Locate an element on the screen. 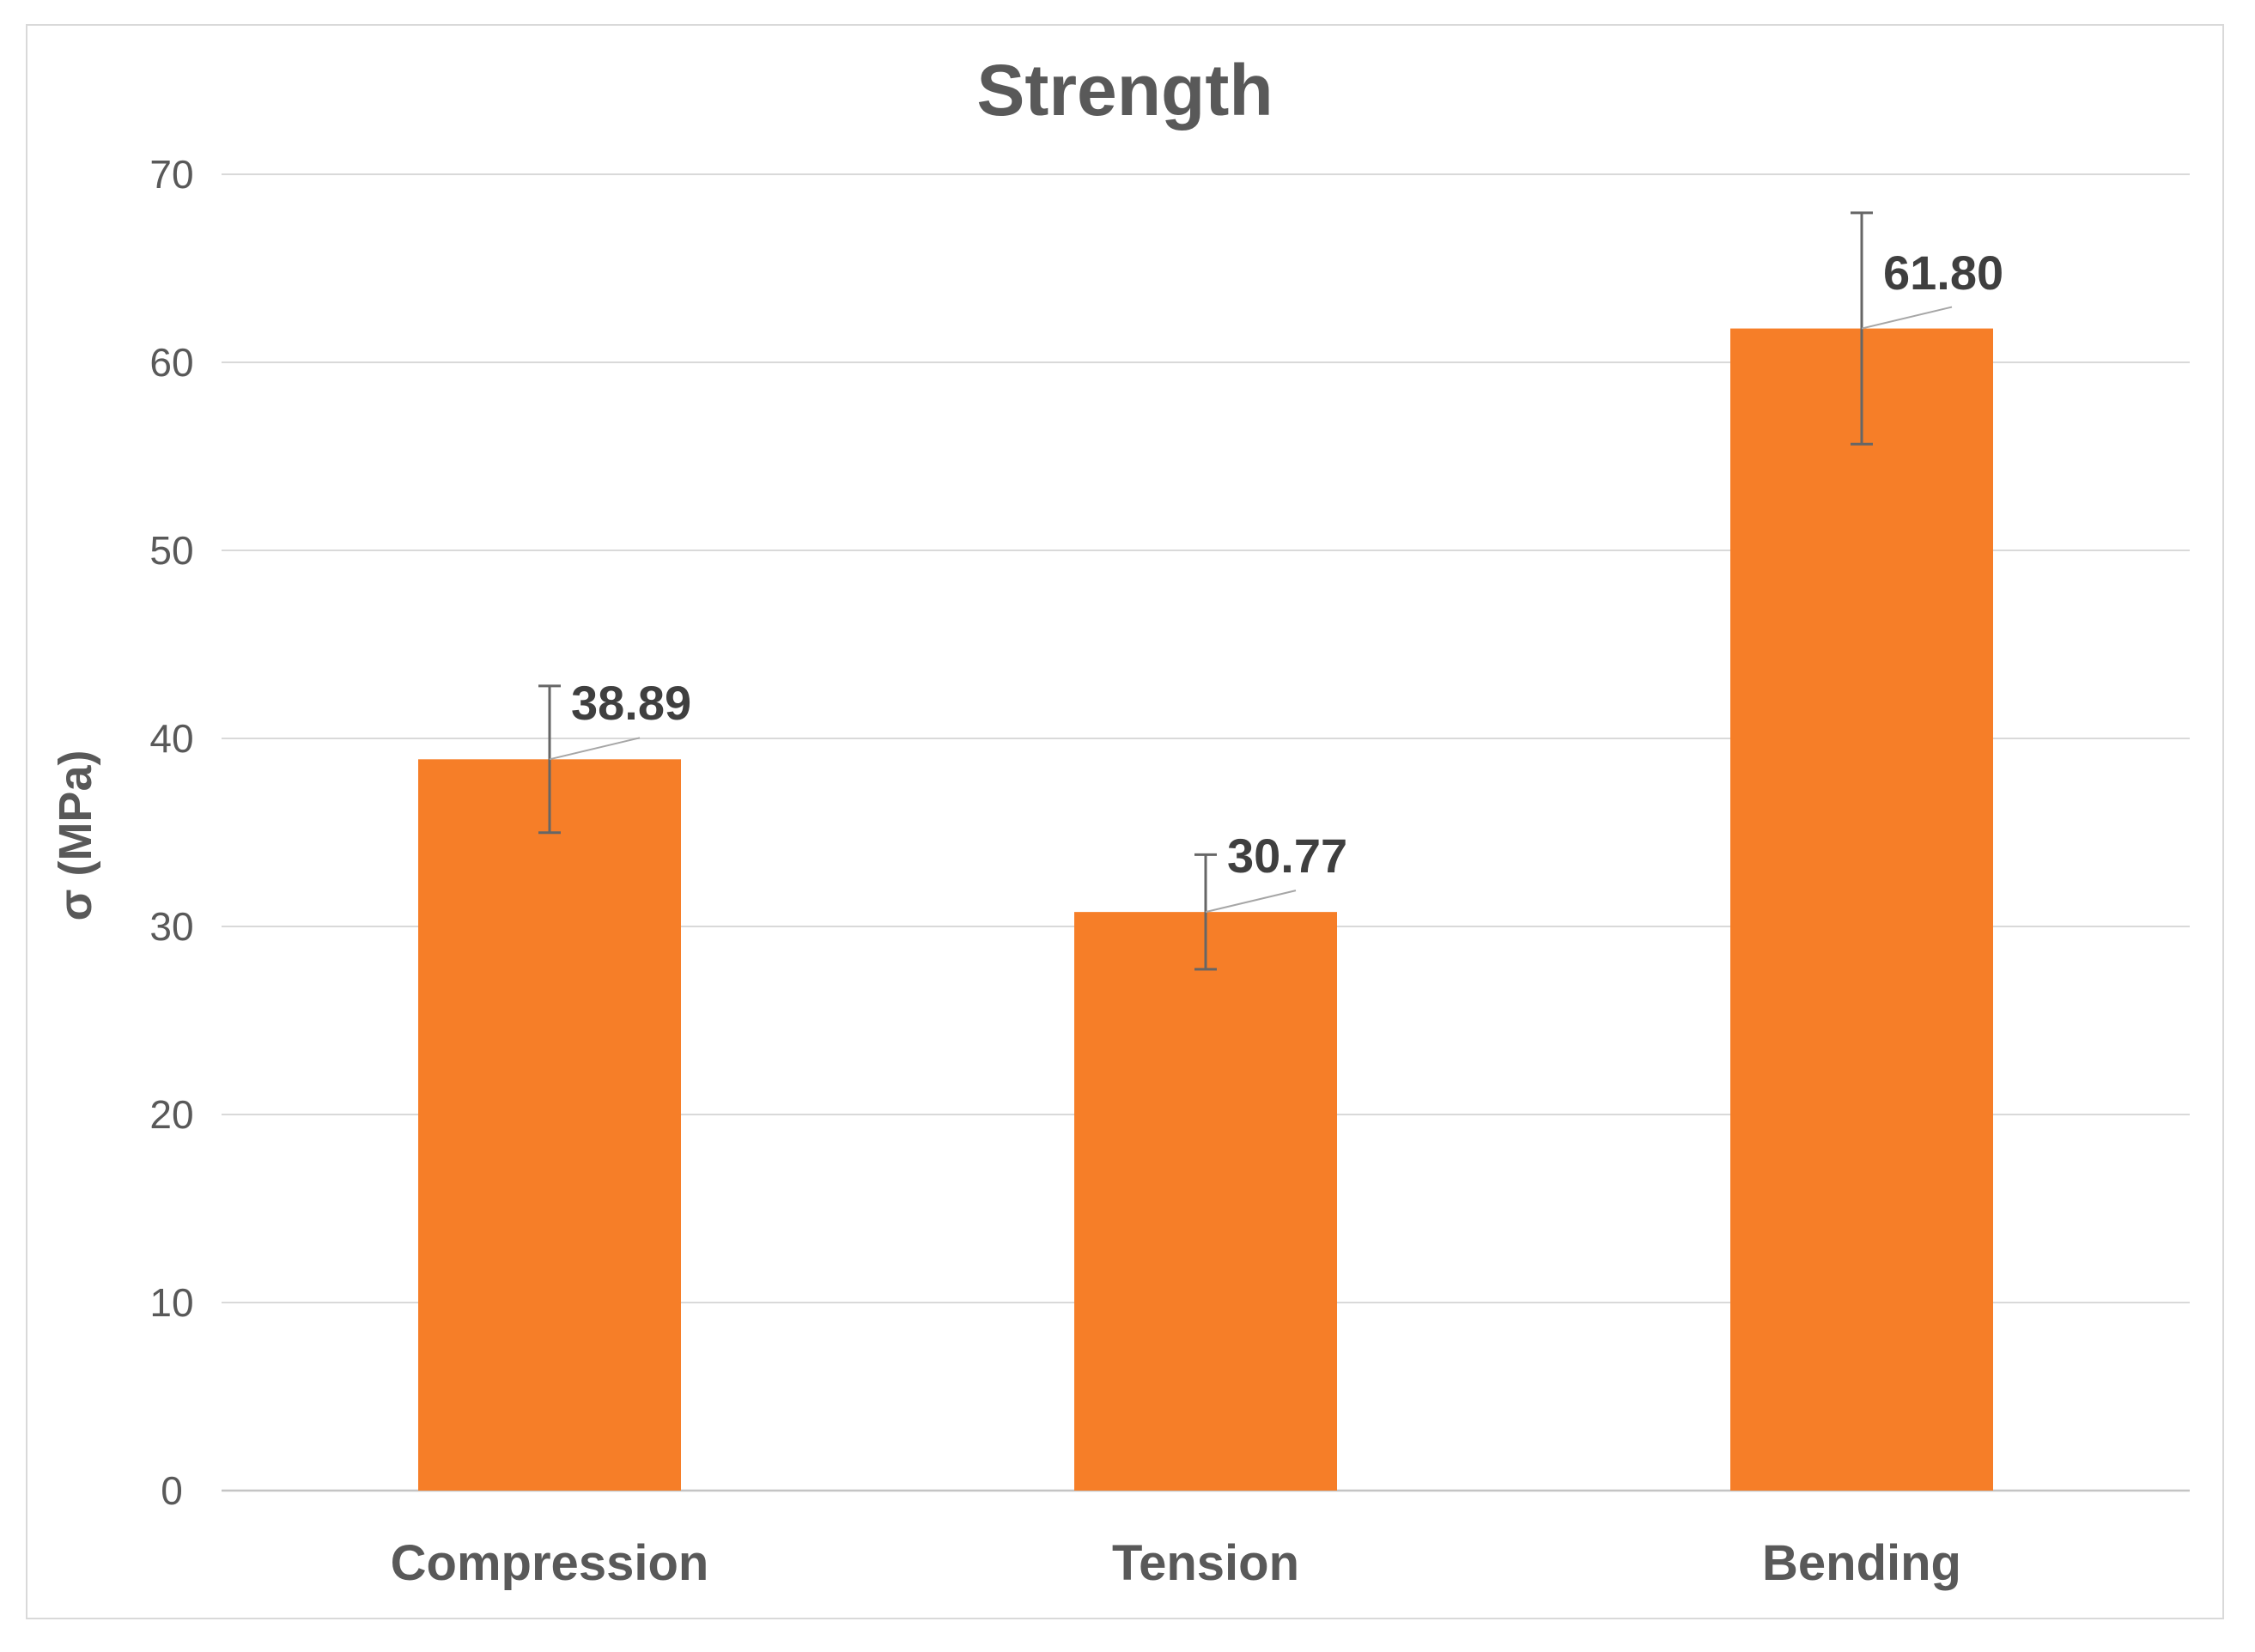  data-label-compression: 38.89 is located at coordinates (631, 703).